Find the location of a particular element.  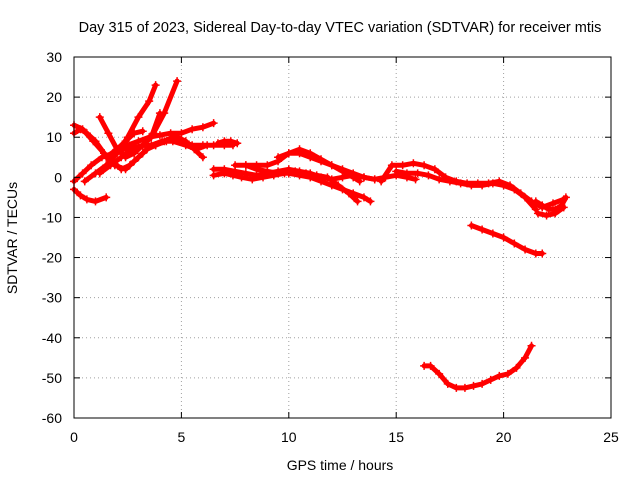

x-tick-label: 25 is located at coordinates (611, 437).